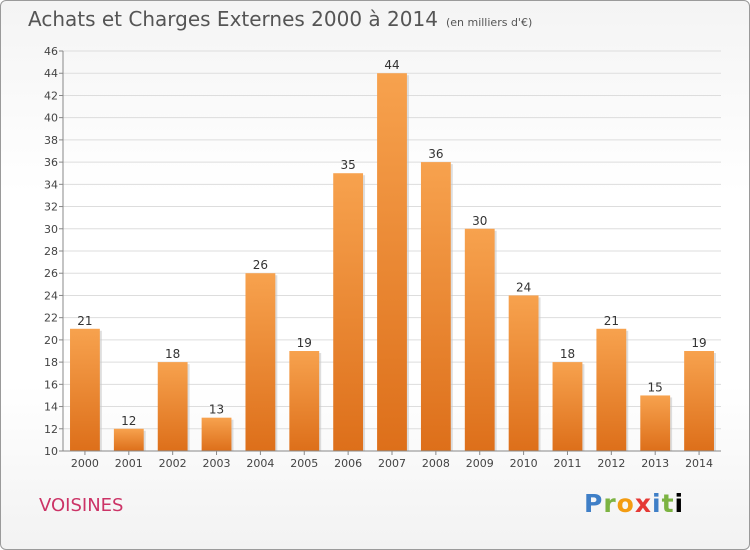 The height and width of the screenshot is (550, 750). Describe the element at coordinates (524, 463) in the screenshot. I see `x-tick-label: 2010` at that location.